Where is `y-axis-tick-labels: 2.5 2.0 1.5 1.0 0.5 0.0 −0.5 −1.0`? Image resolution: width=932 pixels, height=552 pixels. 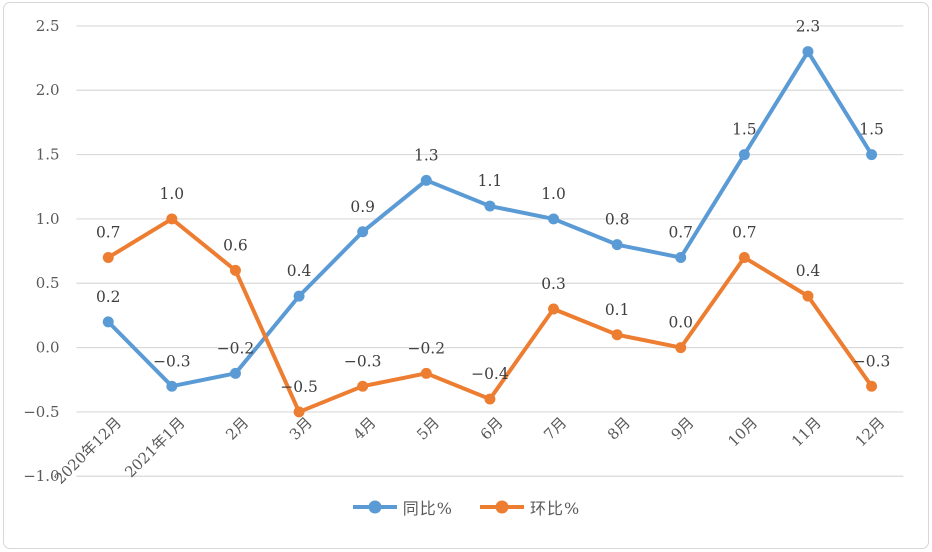 y-axis-tick-labels: 2.5 2.0 1.5 1.0 0.5 0.0 −0.5 −1.0 is located at coordinates (41, 251).